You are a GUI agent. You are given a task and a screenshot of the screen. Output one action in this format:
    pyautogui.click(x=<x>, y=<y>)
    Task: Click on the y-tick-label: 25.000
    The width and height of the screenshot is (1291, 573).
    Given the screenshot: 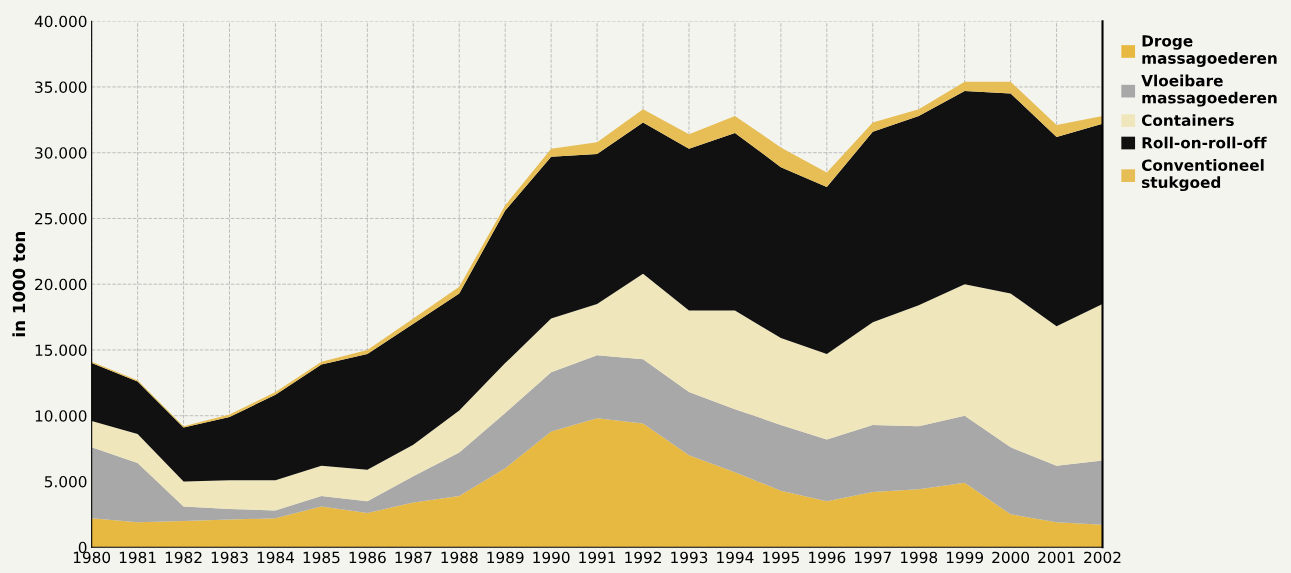 What is the action you would take?
    pyautogui.click(x=61, y=218)
    